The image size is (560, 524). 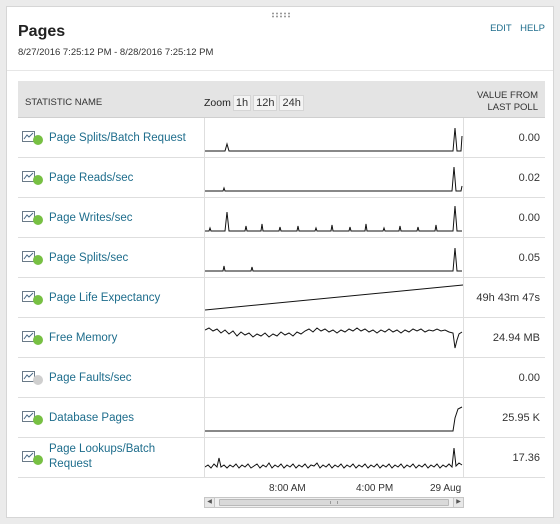 I want to click on stat-value: 49h 43m 47s, so click(x=508, y=298).